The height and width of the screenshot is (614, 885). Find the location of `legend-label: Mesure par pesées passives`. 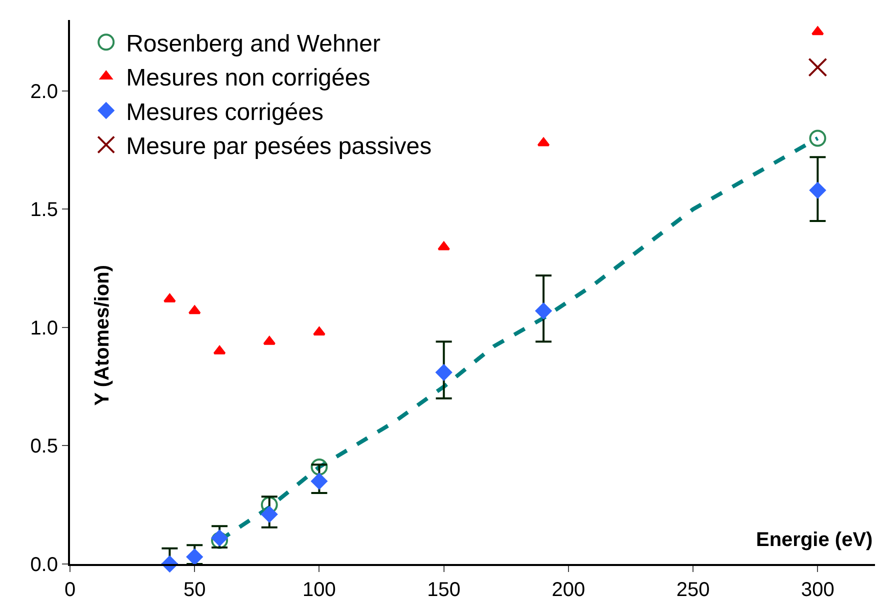

legend-label: Mesure par pesées passives is located at coordinates (279, 146).